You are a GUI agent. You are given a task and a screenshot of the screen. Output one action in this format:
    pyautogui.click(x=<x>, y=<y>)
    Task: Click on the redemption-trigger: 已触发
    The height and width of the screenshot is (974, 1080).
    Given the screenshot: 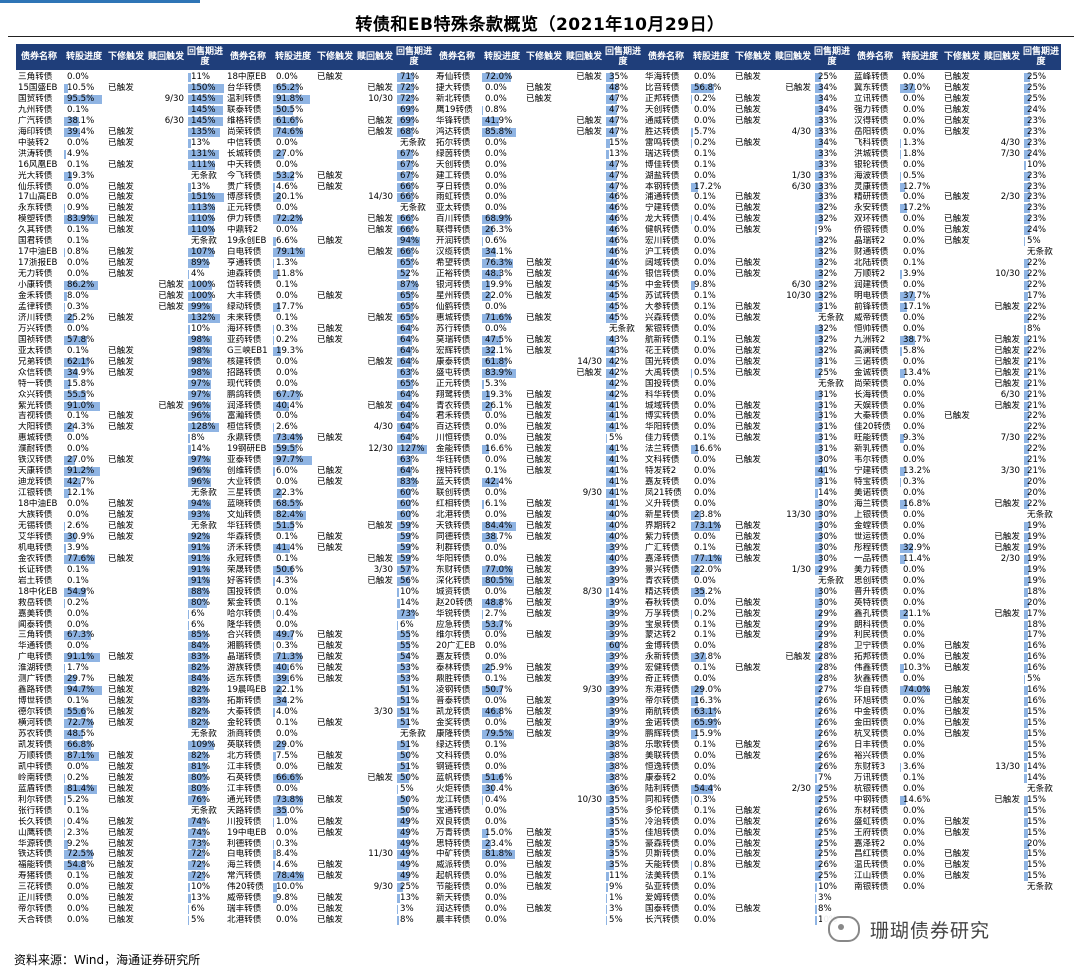 What is the action you would take?
    pyautogui.click(x=380, y=87)
    